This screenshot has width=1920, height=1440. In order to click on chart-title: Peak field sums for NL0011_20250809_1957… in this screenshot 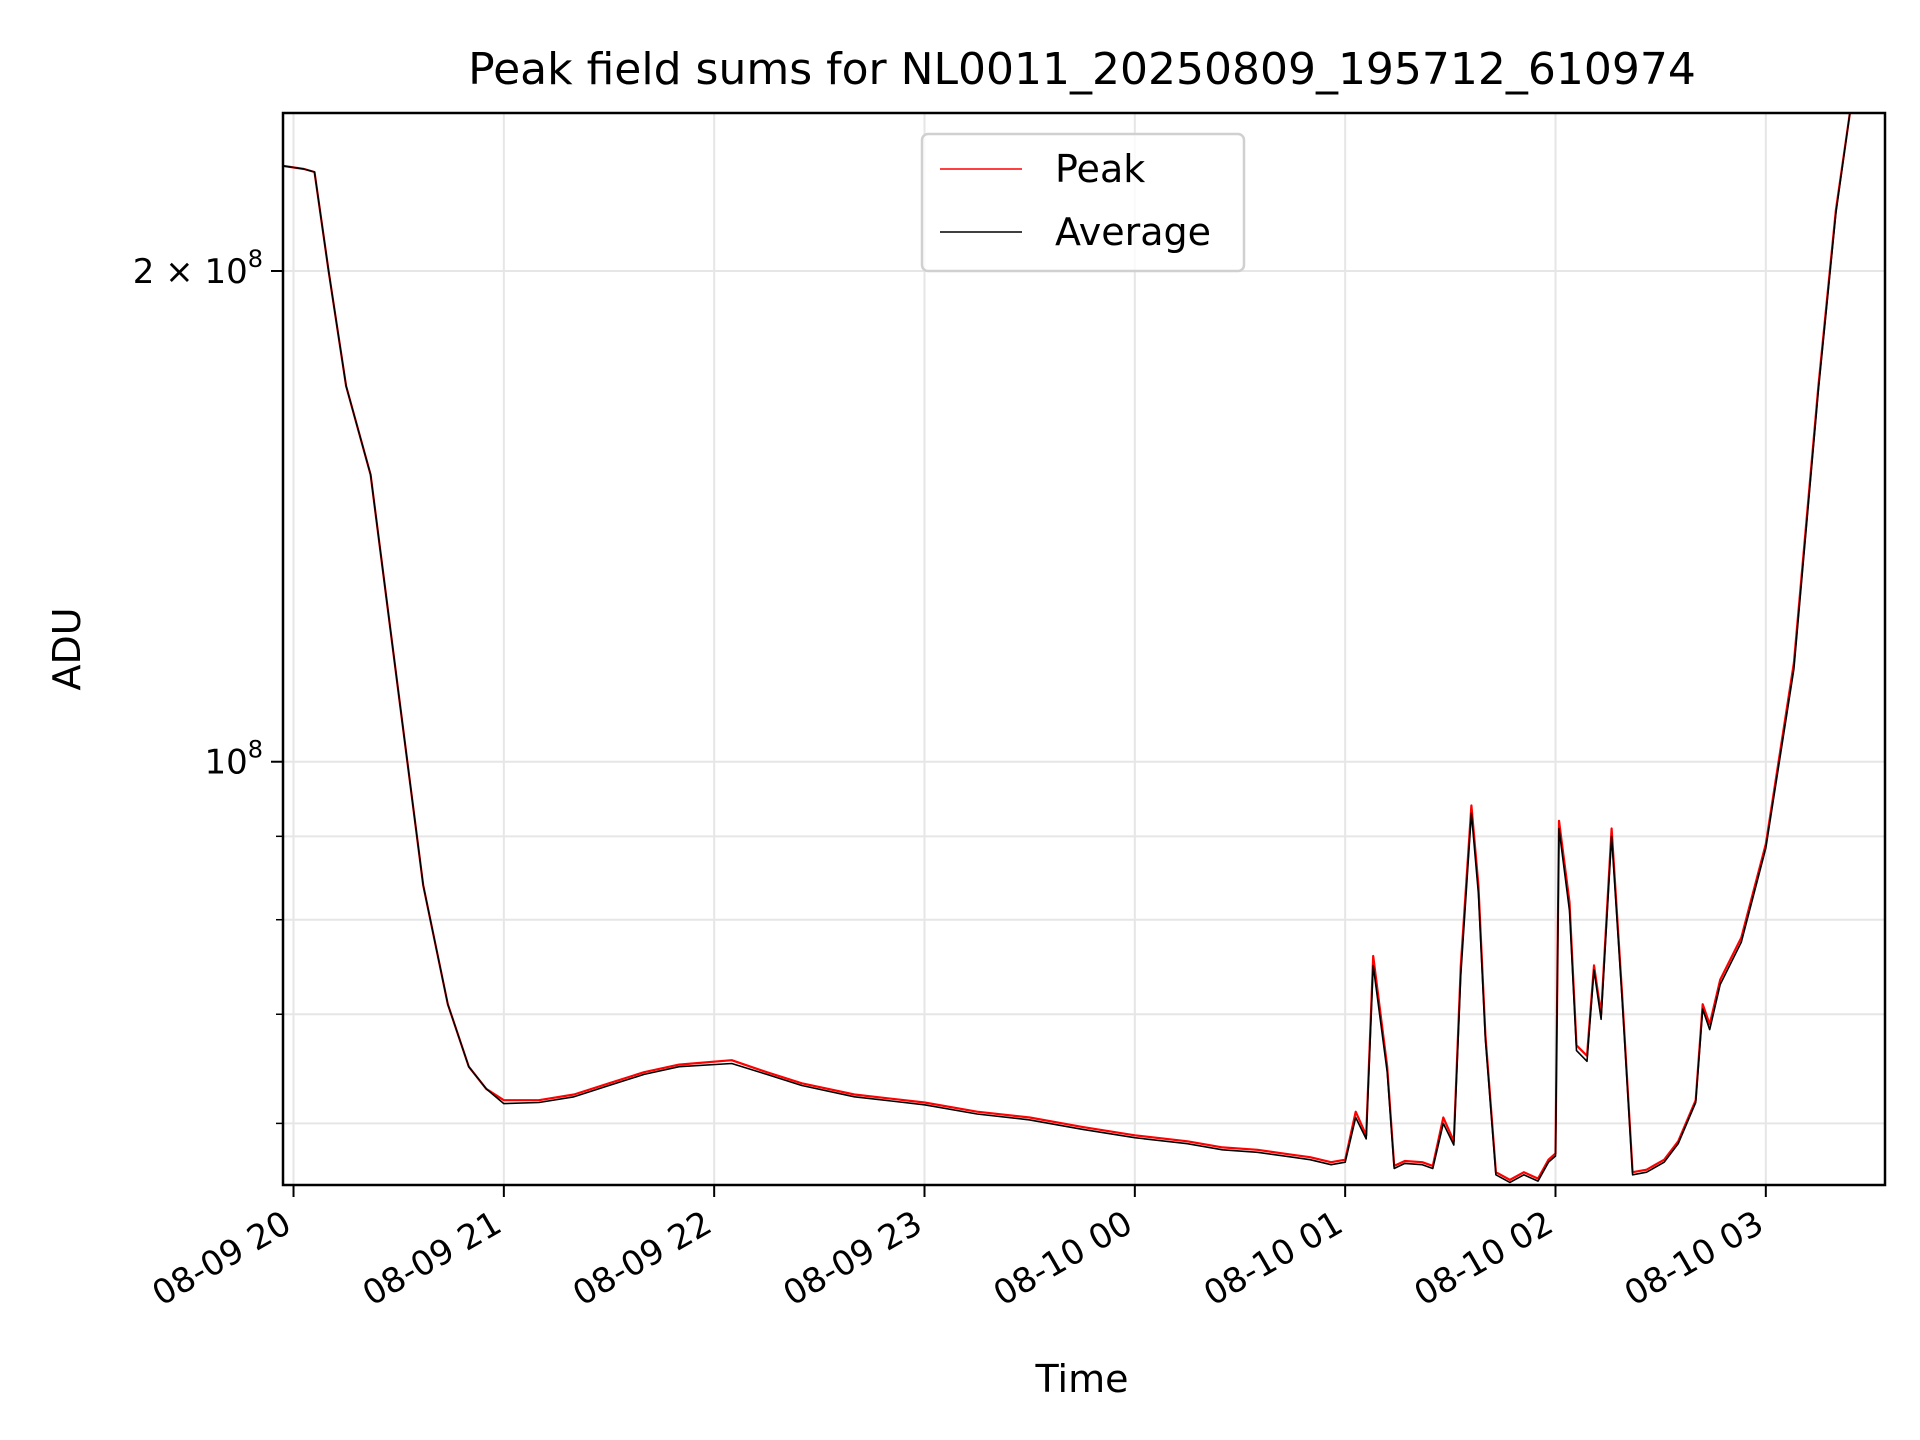, I will do `click(1082, 69)`.